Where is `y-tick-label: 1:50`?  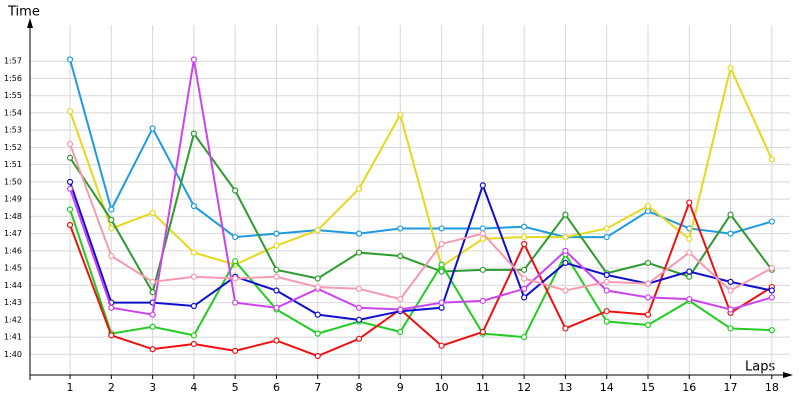
y-tick-label: 1:50 is located at coordinates (13, 181).